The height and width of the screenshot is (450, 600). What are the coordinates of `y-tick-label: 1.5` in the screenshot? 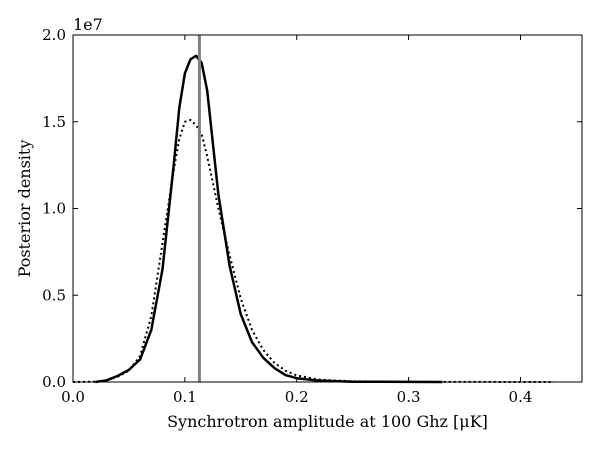 It's located at (54, 122).